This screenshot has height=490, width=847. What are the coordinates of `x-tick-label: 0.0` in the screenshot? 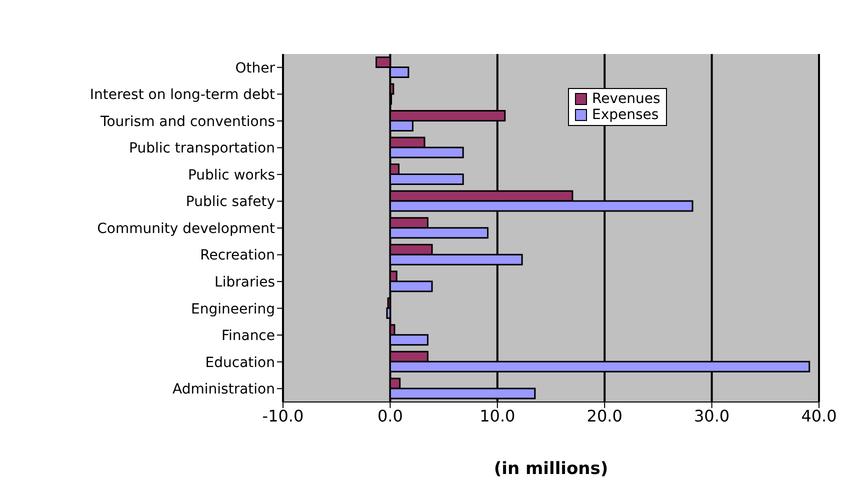 It's located at (390, 416).